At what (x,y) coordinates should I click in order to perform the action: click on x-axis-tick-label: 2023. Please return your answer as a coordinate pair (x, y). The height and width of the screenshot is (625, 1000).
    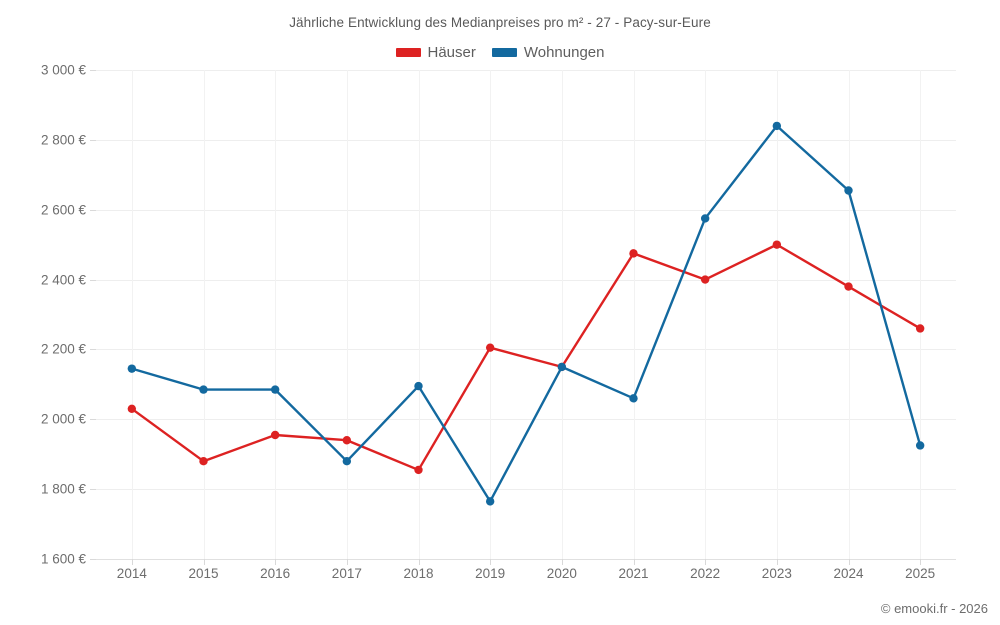
    Looking at the image, I should click on (776, 573).